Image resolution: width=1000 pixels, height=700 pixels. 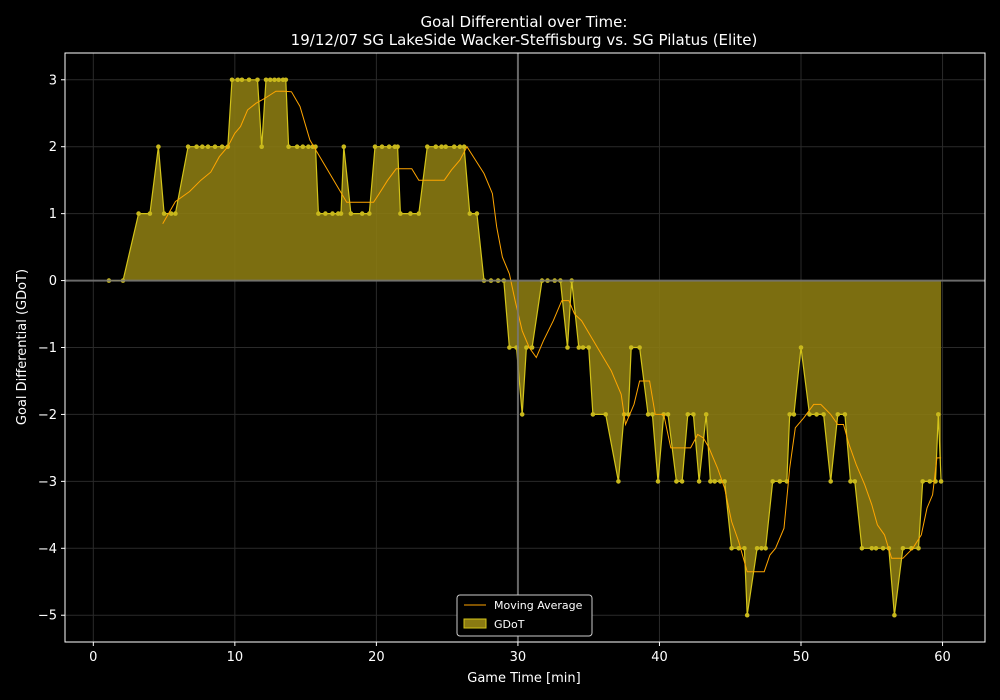 I want to click on legend-moving-average-label: Moving Average, so click(x=538, y=605).